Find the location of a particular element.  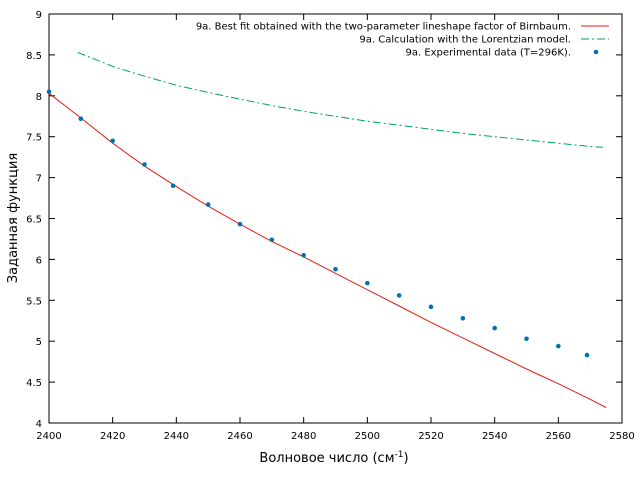

y-tick-label: 5.5 is located at coordinates (34, 301).